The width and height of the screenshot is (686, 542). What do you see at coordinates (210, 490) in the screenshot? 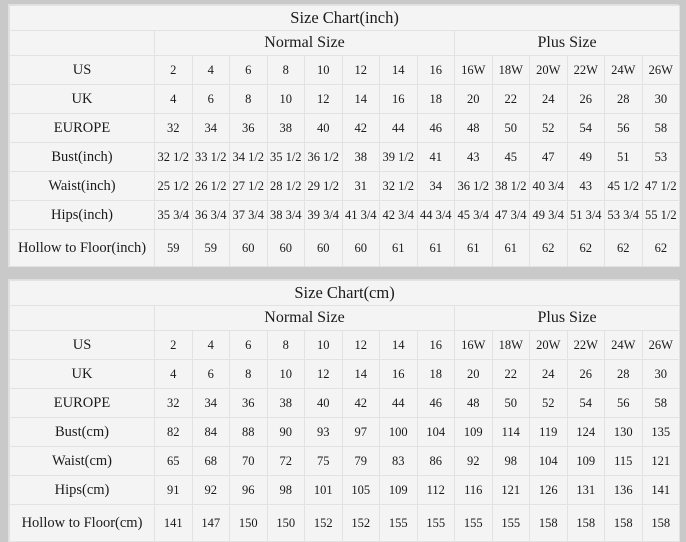
I see `table-cell: 92` at bounding box center [210, 490].